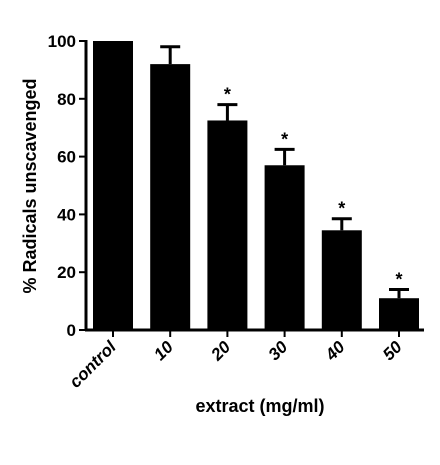  Describe the element at coordinates (66, 214) in the screenshot. I see `y-tick-label-40: 40` at that location.